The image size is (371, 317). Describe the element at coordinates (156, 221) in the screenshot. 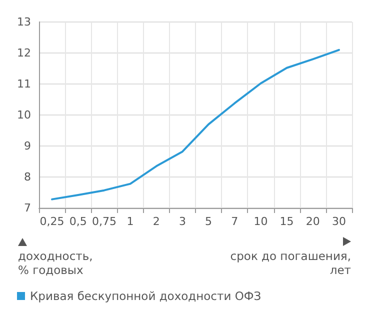

I see `x-tick-label: 2` at that location.